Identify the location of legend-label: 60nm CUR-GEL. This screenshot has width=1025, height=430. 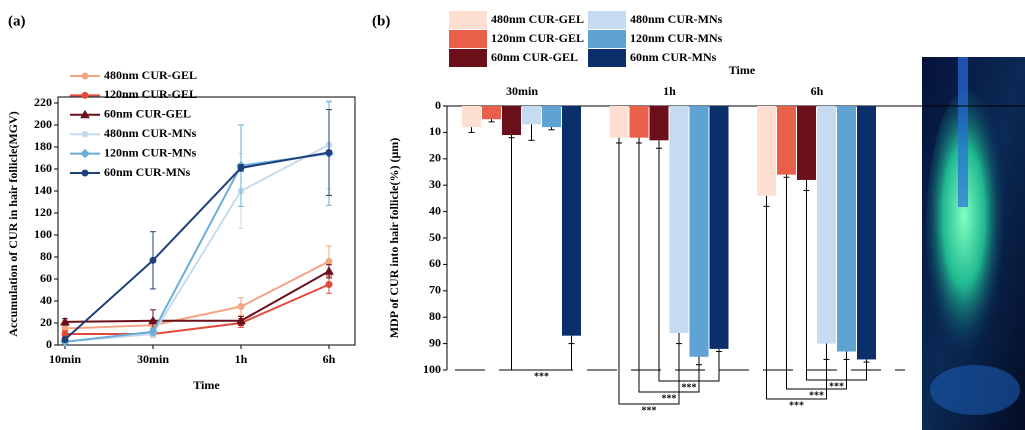
(147, 114).